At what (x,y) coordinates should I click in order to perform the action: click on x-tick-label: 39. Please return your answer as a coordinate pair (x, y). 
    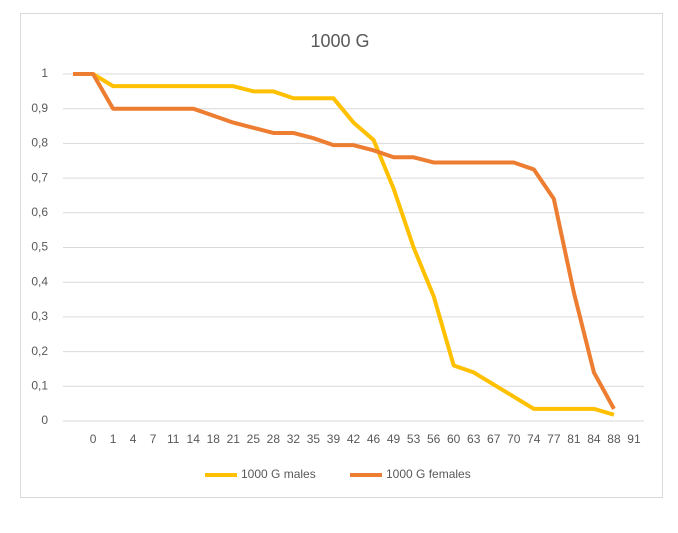
    Looking at the image, I should click on (334, 439).